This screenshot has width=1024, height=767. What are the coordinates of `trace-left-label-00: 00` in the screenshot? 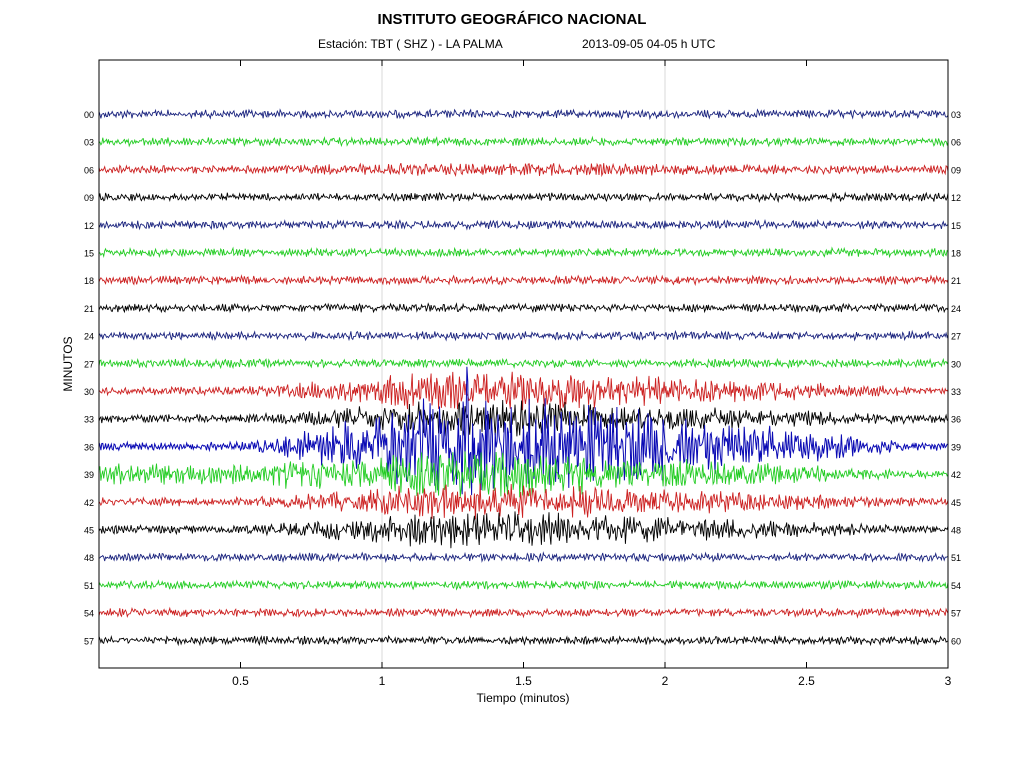 It's located at (89, 115).